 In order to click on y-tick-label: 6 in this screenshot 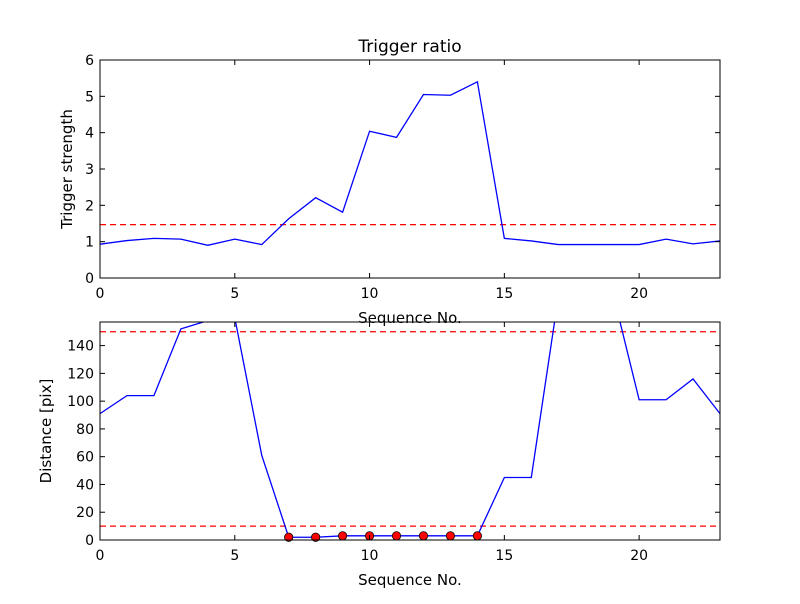, I will do `click(89, 61)`.